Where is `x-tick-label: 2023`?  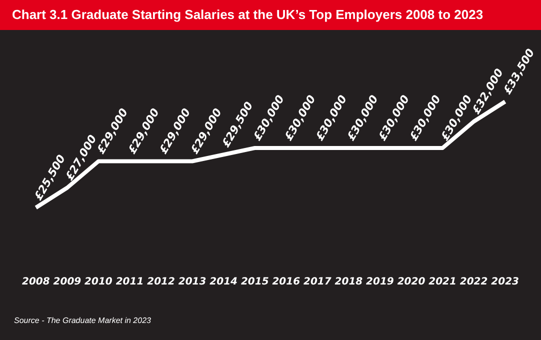
x-tick-label: 2023 is located at coordinates (505, 282).